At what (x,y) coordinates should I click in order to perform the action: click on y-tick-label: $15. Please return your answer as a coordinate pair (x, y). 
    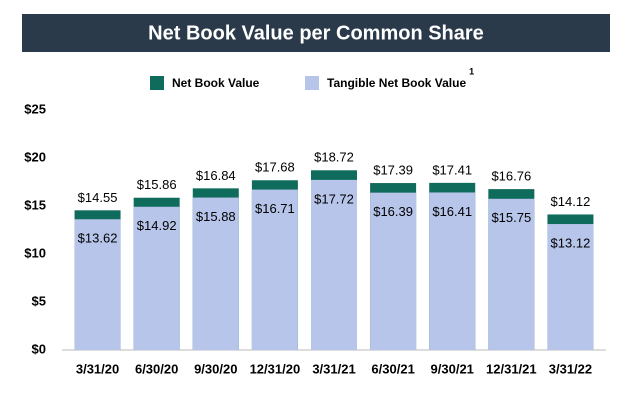
    Looking at the image, I should click on (35, 204).